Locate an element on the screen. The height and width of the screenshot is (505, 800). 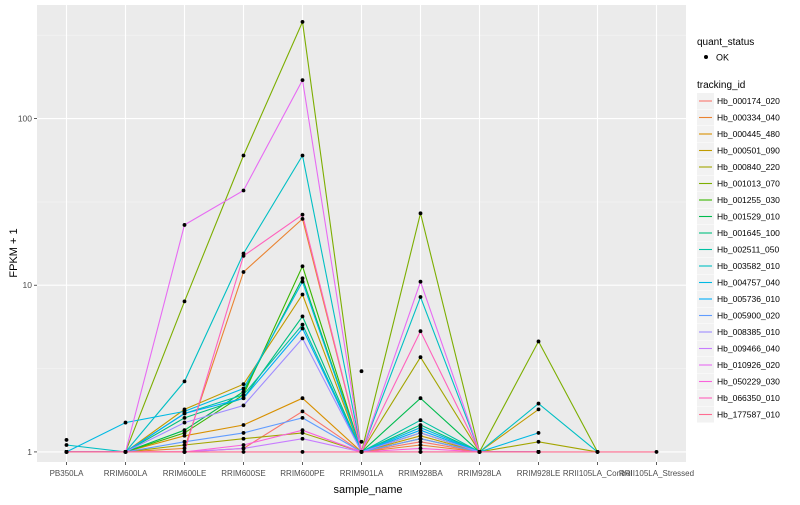
y-tick-label: 1 is located at coordinates (29, 452).